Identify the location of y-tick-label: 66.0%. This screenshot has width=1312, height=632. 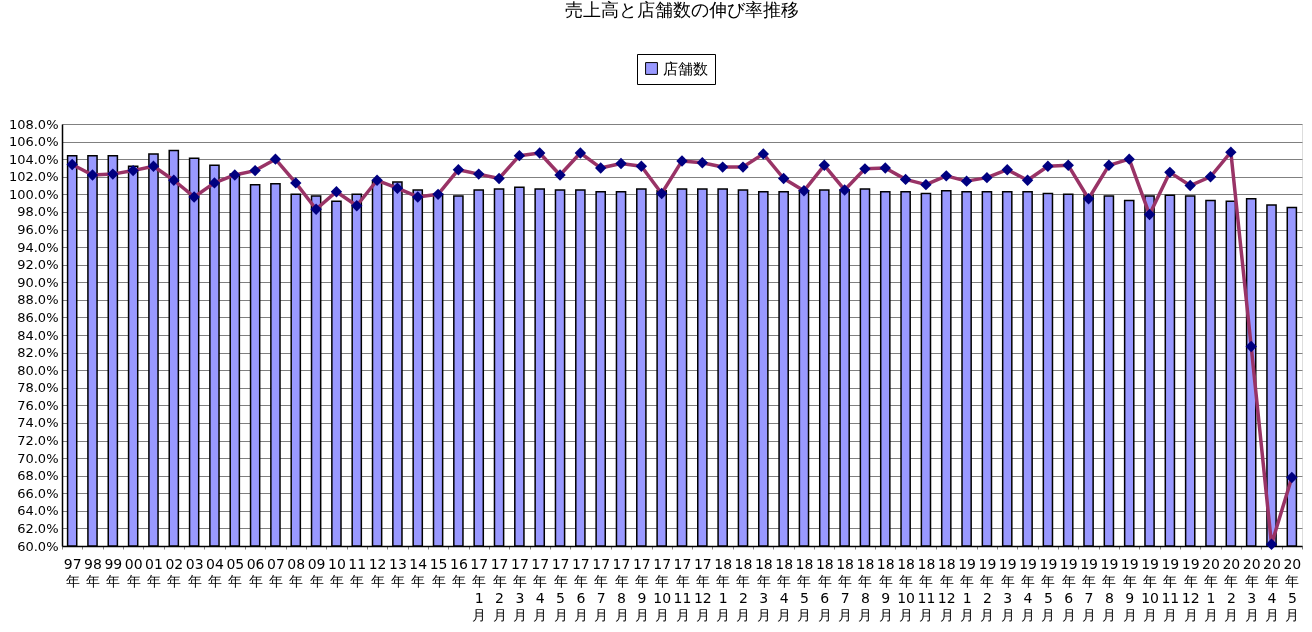
(38, 493).